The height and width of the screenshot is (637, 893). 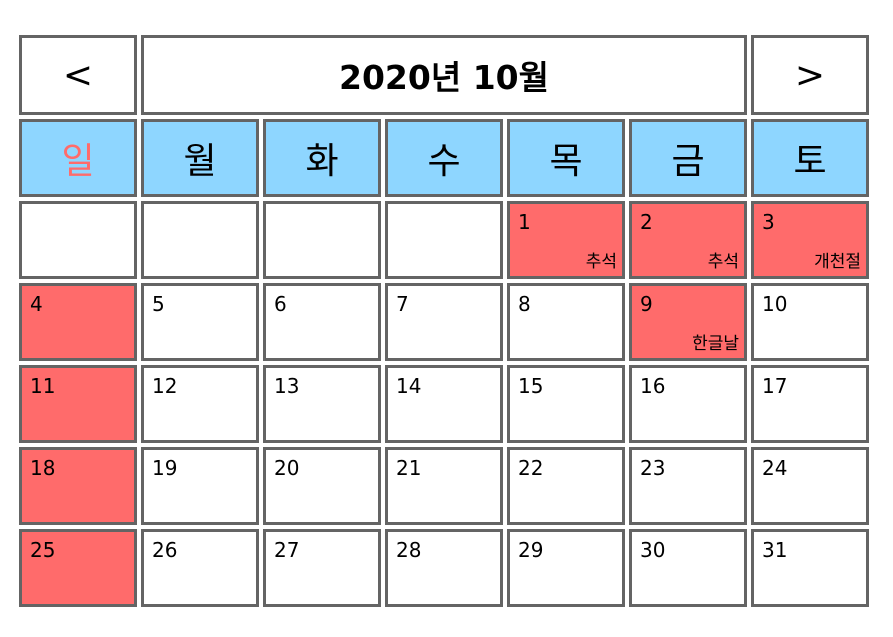 What do you see at coordinates (810, 75) in the screenshot?
I see `next-month-button: >` at bounding box center [810, 75].